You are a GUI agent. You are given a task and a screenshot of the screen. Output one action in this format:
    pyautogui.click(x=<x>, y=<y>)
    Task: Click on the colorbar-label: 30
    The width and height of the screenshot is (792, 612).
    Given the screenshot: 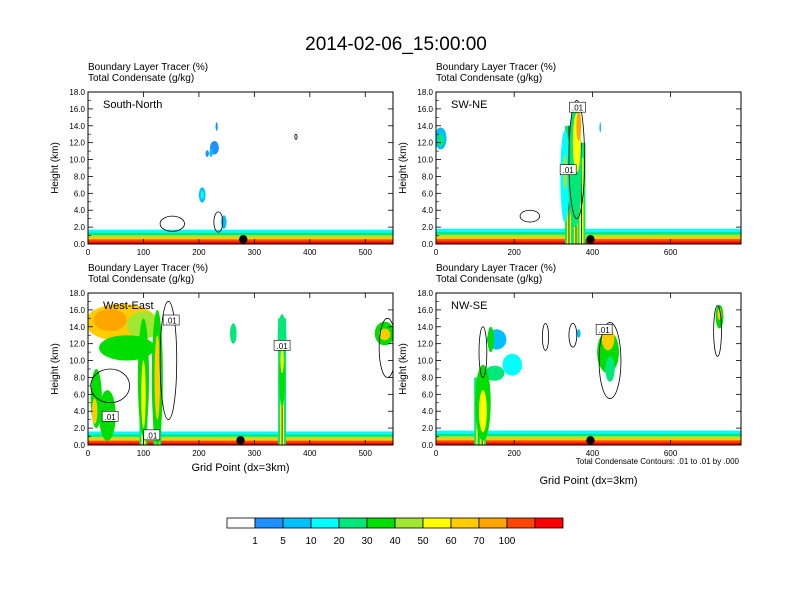 What is the action you would take?
    pyautogui.click(x=367, y=541)
    